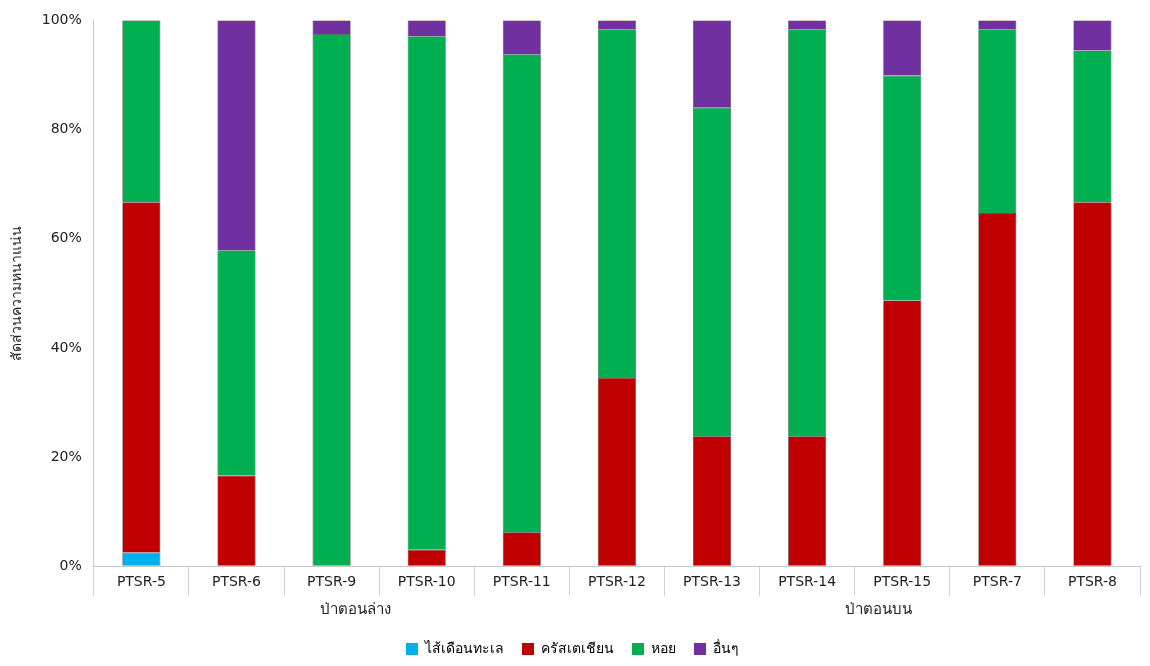 This screenshot has width=1150, height=666. What do you see at coordinates (141, 581) in the screenshot?
I see `x-tick-label: PTSR-5` at bounding box center [141, 581].